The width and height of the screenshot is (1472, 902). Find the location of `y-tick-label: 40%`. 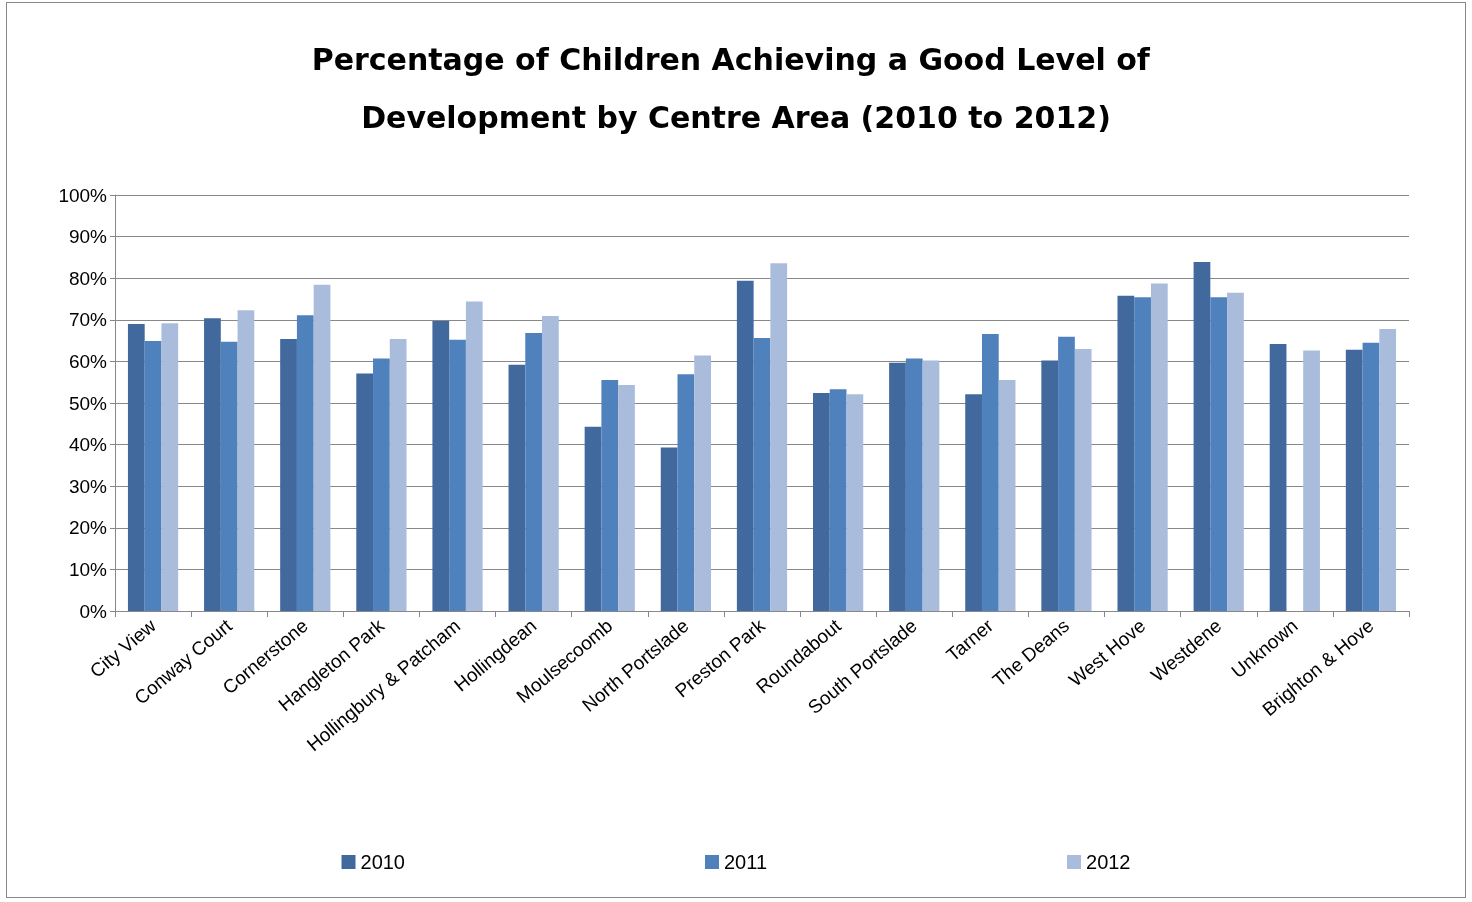

y-tick-label: 40% is located at coordinates (88, 445).